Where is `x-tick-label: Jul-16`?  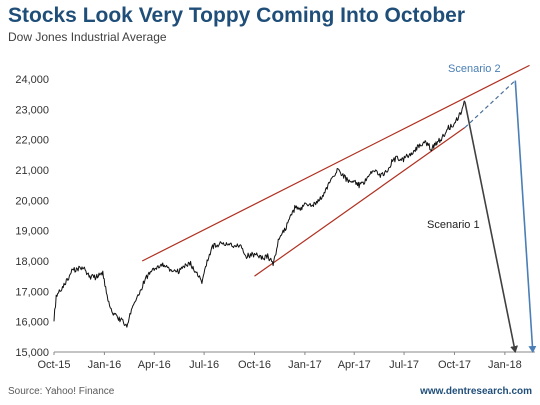 x-tick-label: Jul-16 is located at coordinates (204, 365).